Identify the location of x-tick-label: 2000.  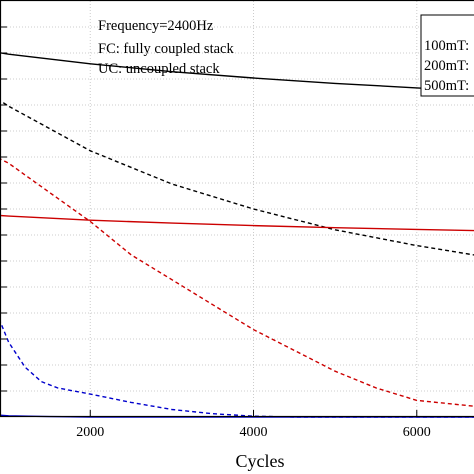
(90, 432).